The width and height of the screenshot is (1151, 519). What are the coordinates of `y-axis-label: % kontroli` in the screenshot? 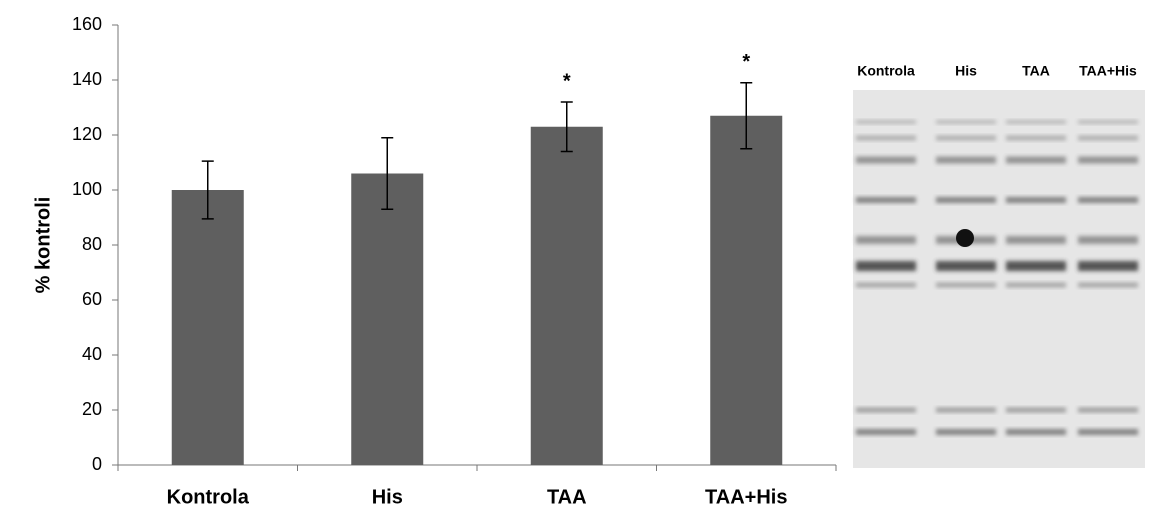 It's located at (43, 245).